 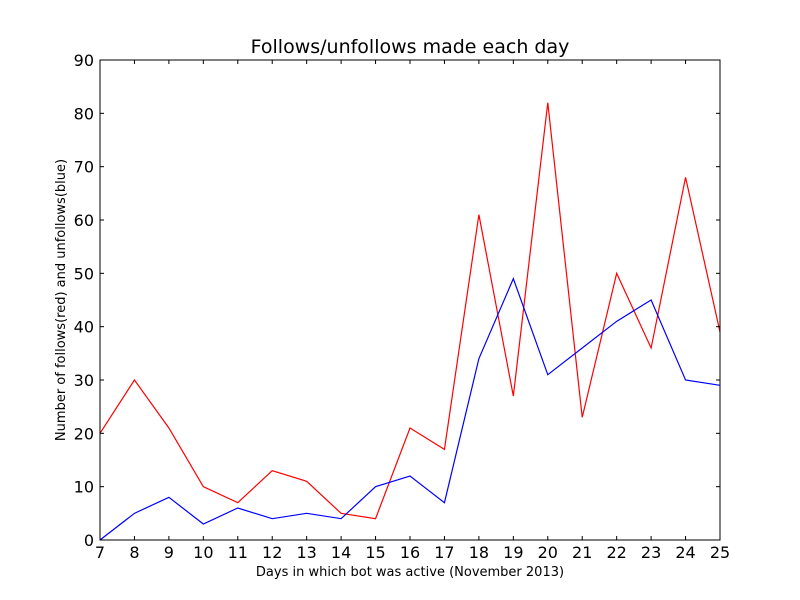 I want to click on x-tick-label-17: 24, so click(x=685, y=552).